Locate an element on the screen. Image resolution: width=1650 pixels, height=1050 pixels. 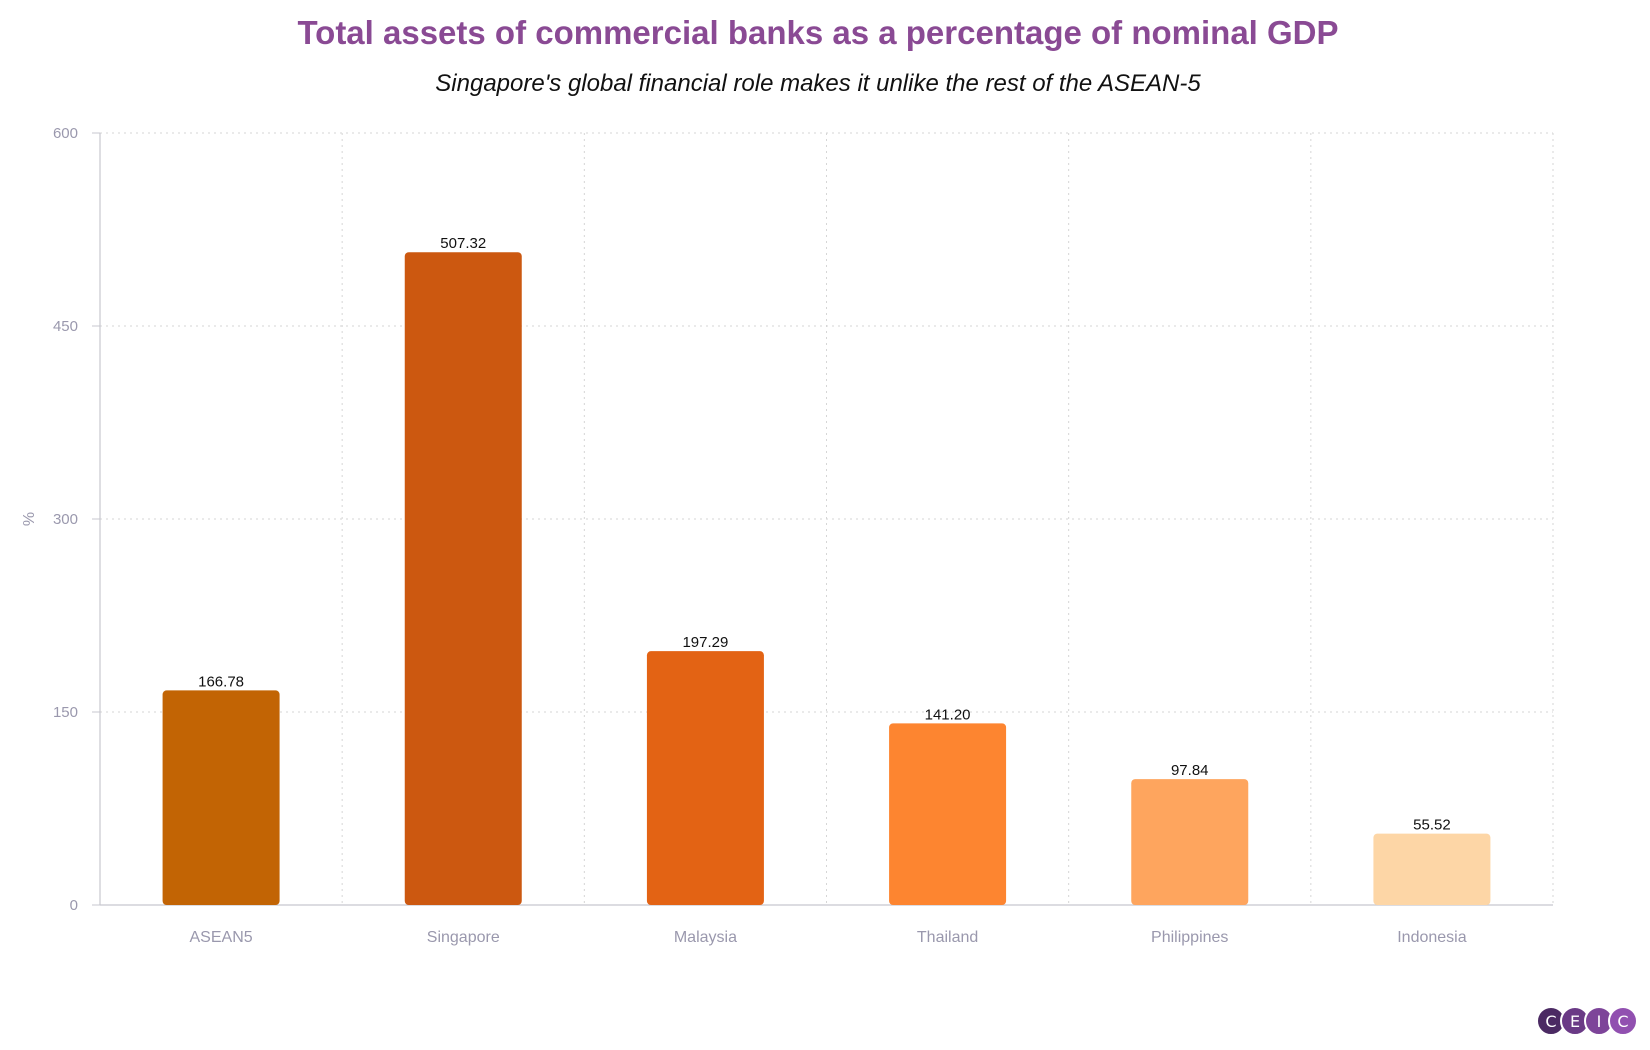
y-tick-label-3: 450 is located at coordinates (65, 326).